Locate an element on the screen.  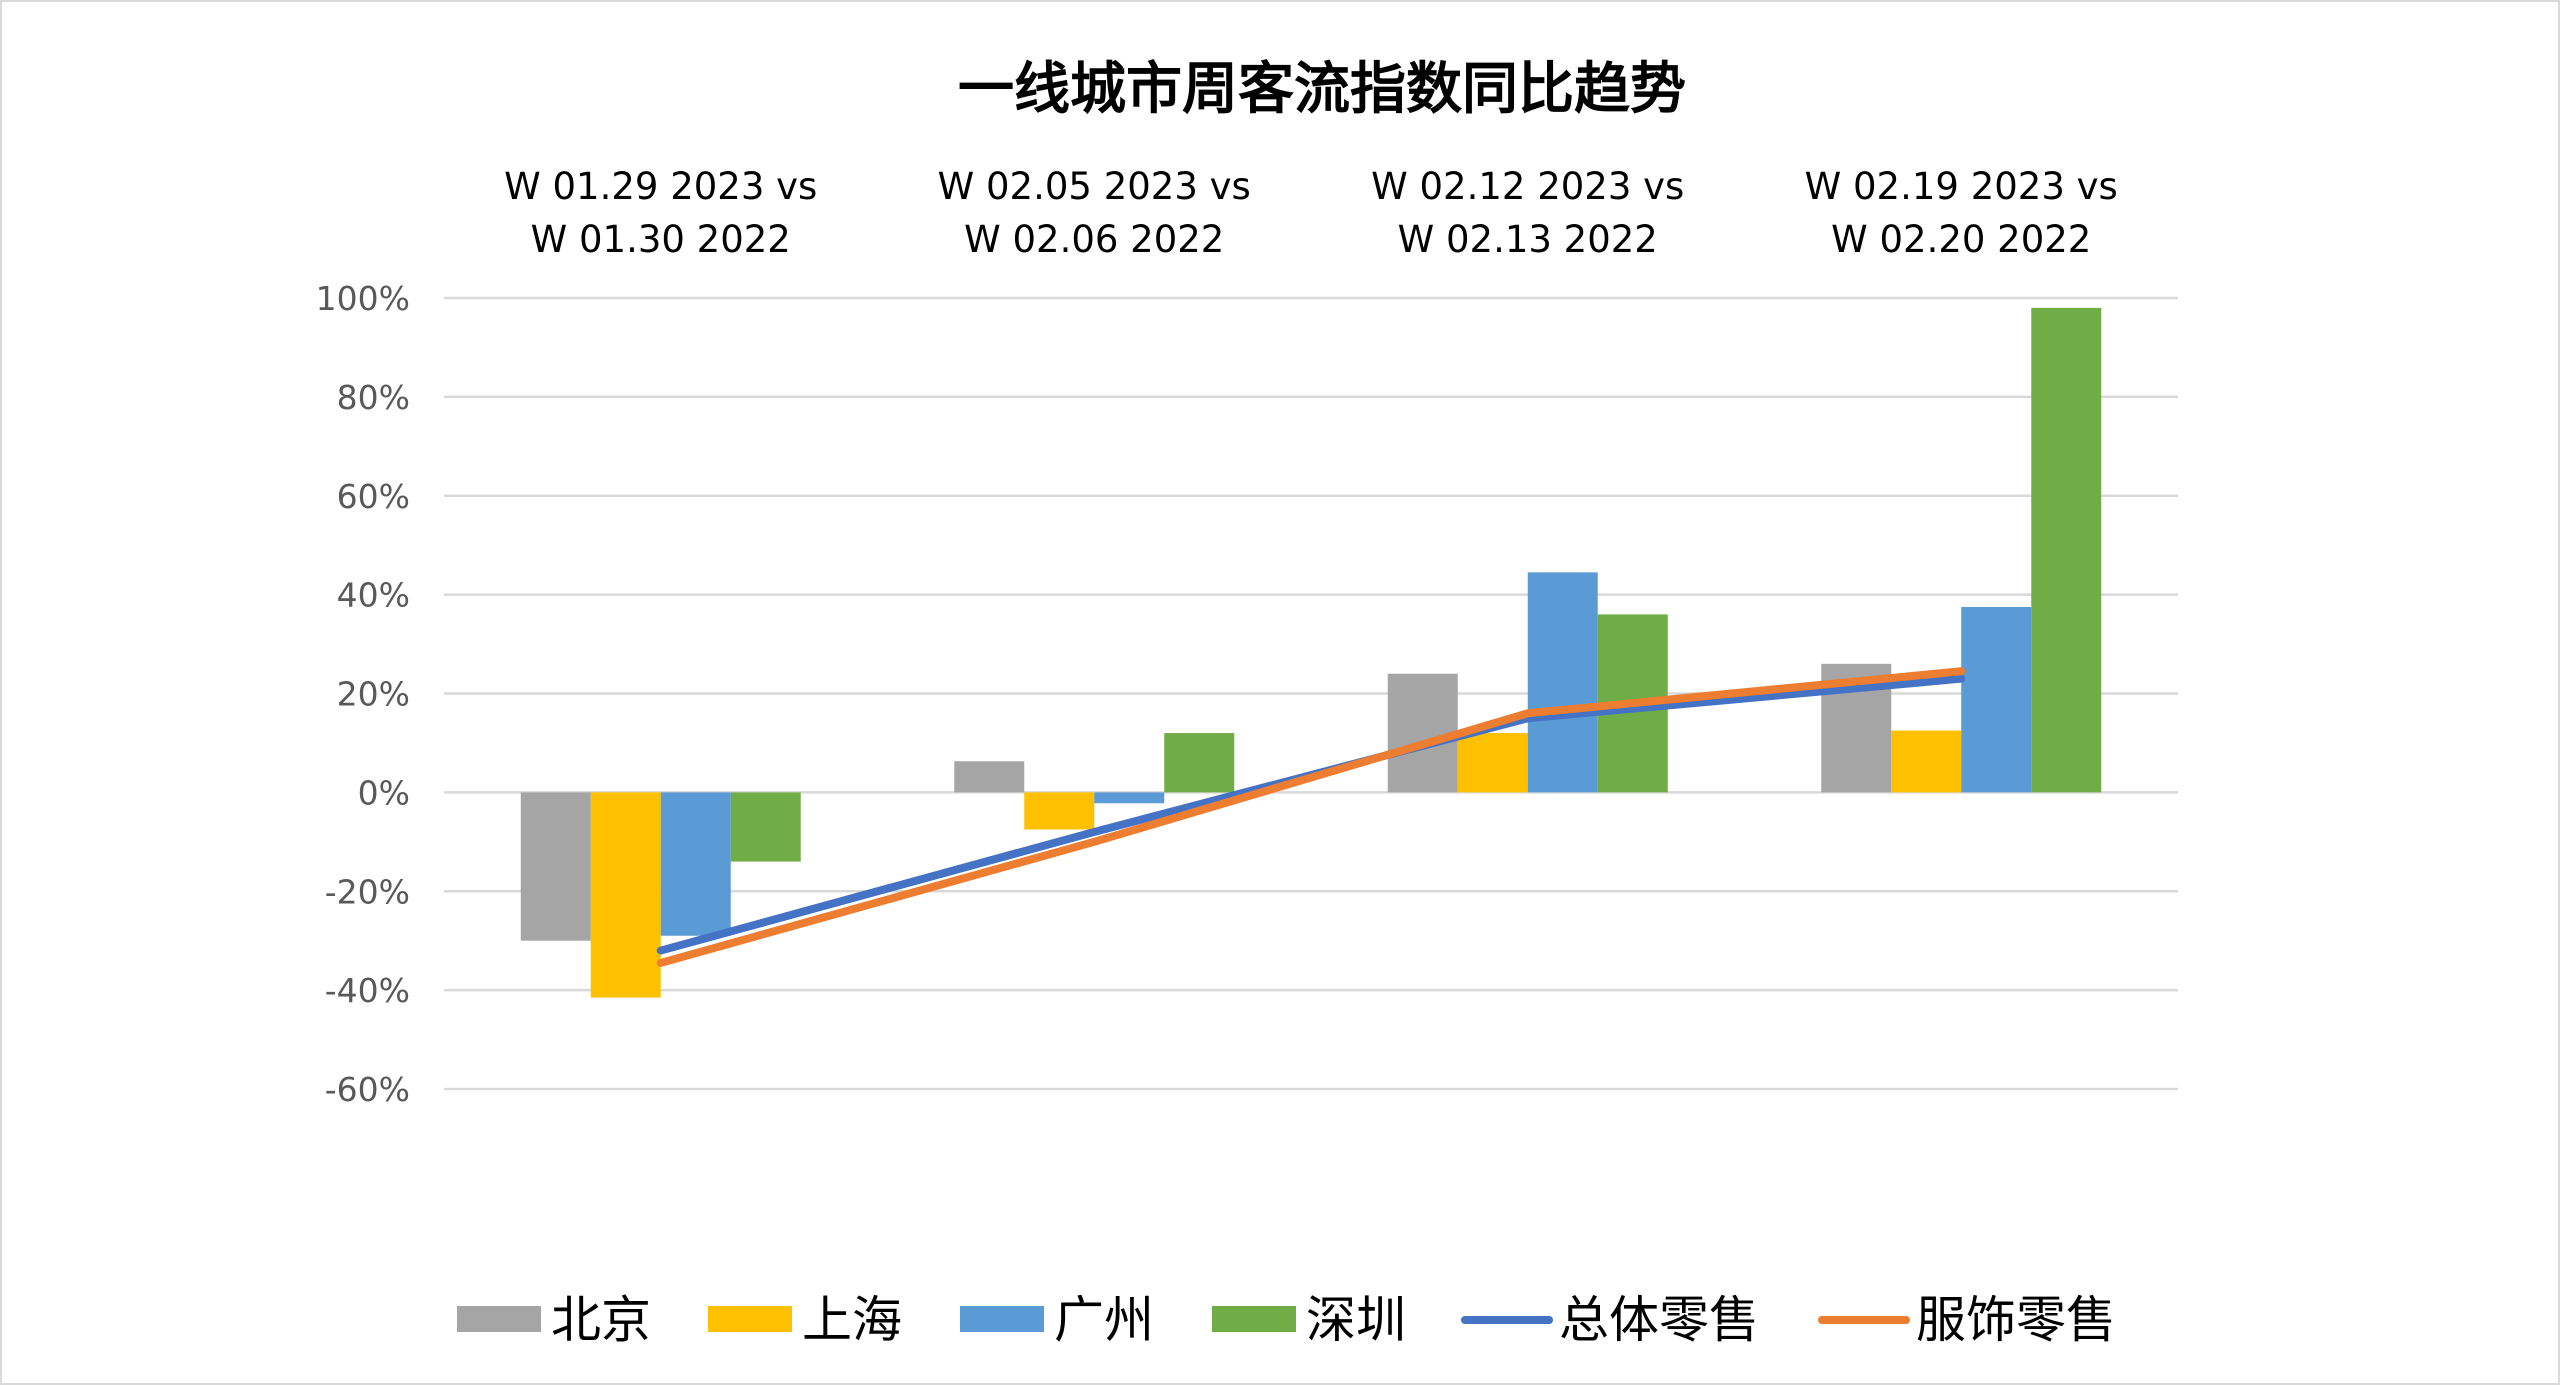
category-label: W 02.06 2022 is located at coordinates (1094, 239).